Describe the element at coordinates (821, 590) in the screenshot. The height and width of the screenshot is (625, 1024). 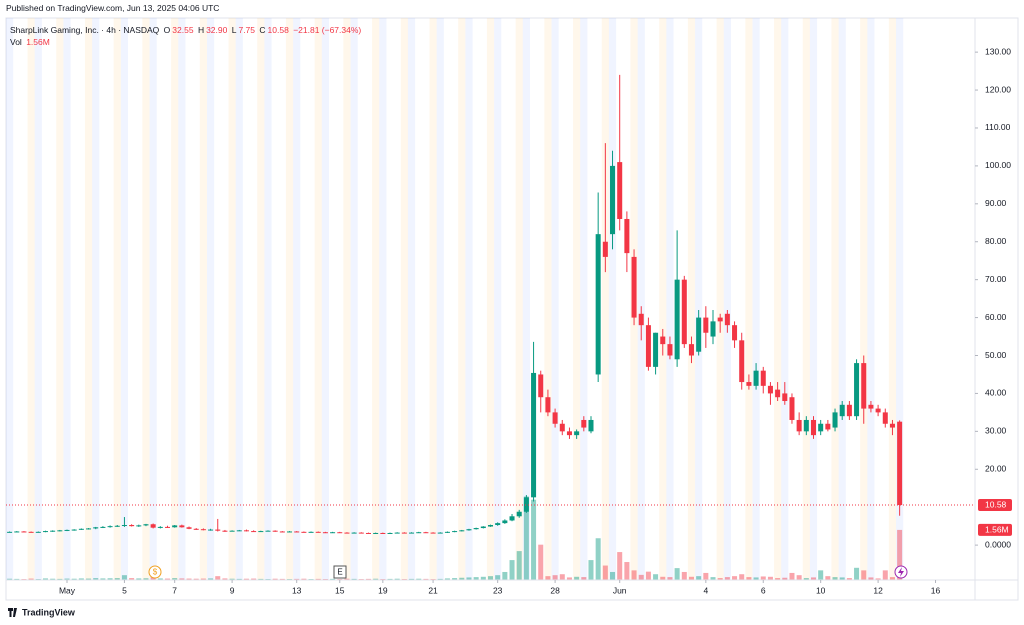
I see `x-tick-label: 10` at that location.